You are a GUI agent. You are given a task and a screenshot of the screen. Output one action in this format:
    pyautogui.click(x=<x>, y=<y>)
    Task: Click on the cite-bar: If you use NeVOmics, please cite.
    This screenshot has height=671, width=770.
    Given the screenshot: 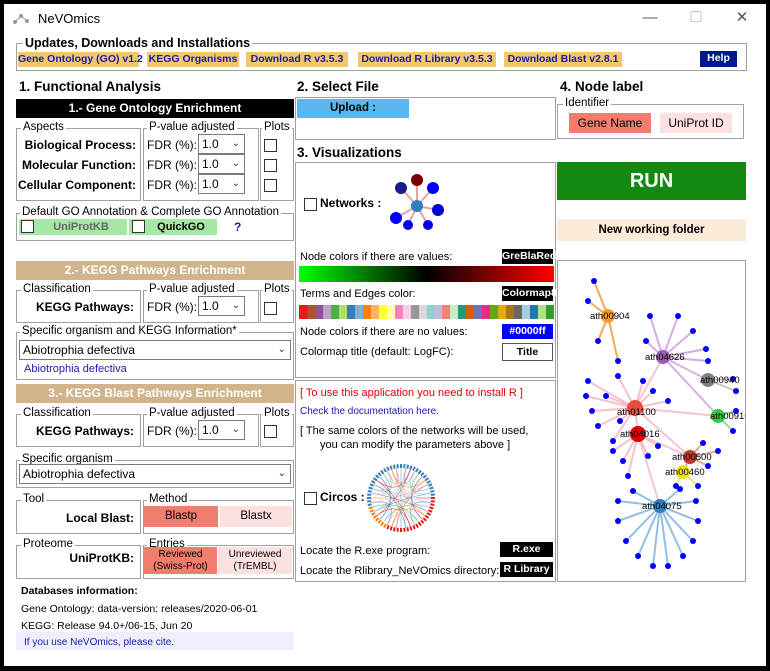 What is the action you would take?
    pyautogui.click(x=155, y=641)
    